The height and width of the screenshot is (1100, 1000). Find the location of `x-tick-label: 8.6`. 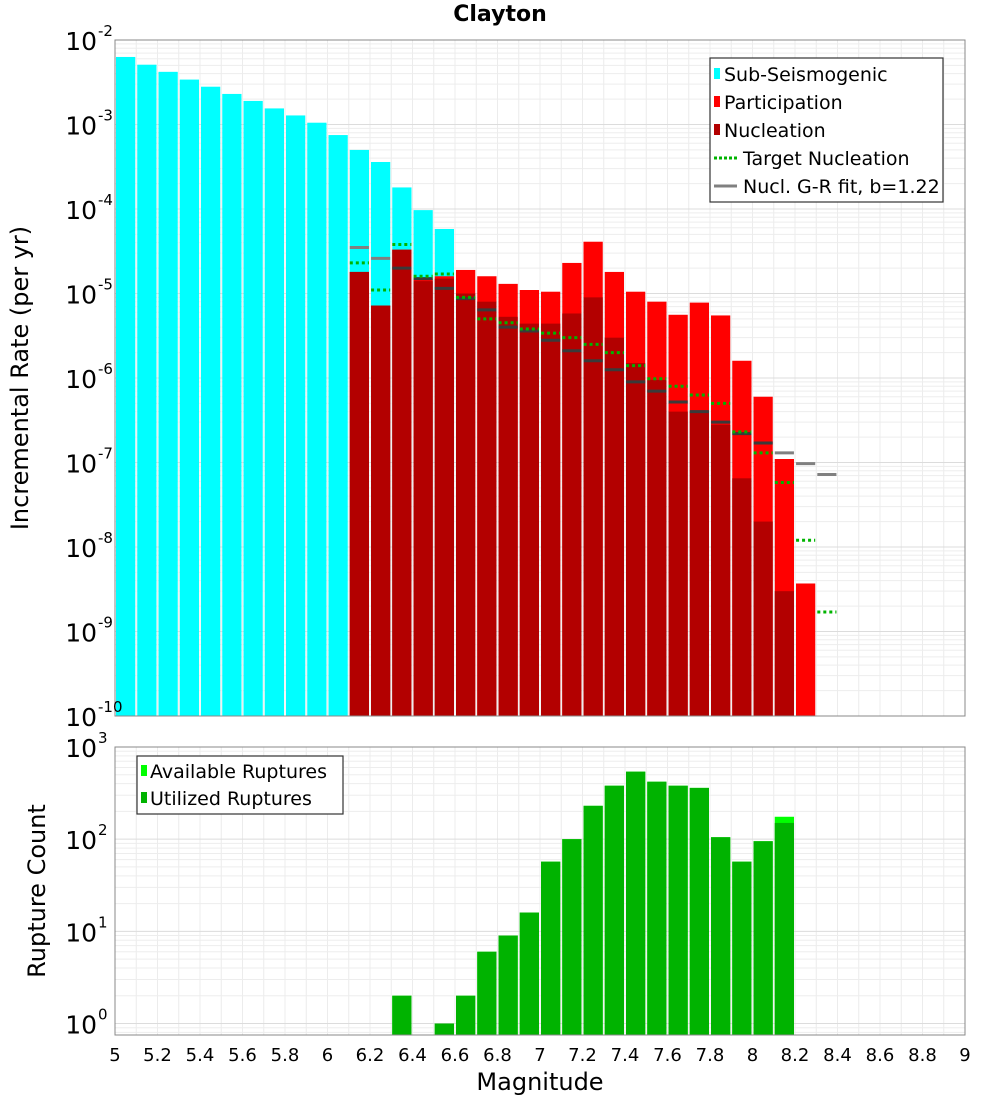

x-tick-label: 8.6 is located at coordinates (880, 1055).